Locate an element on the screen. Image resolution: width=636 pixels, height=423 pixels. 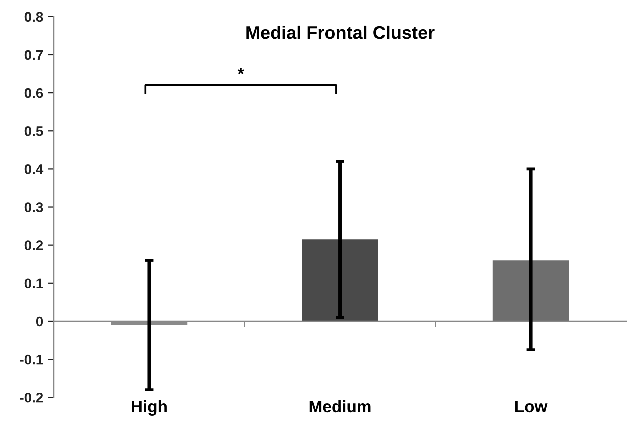
y-tick-label: 0.6 is located at coordinates (34, 93).